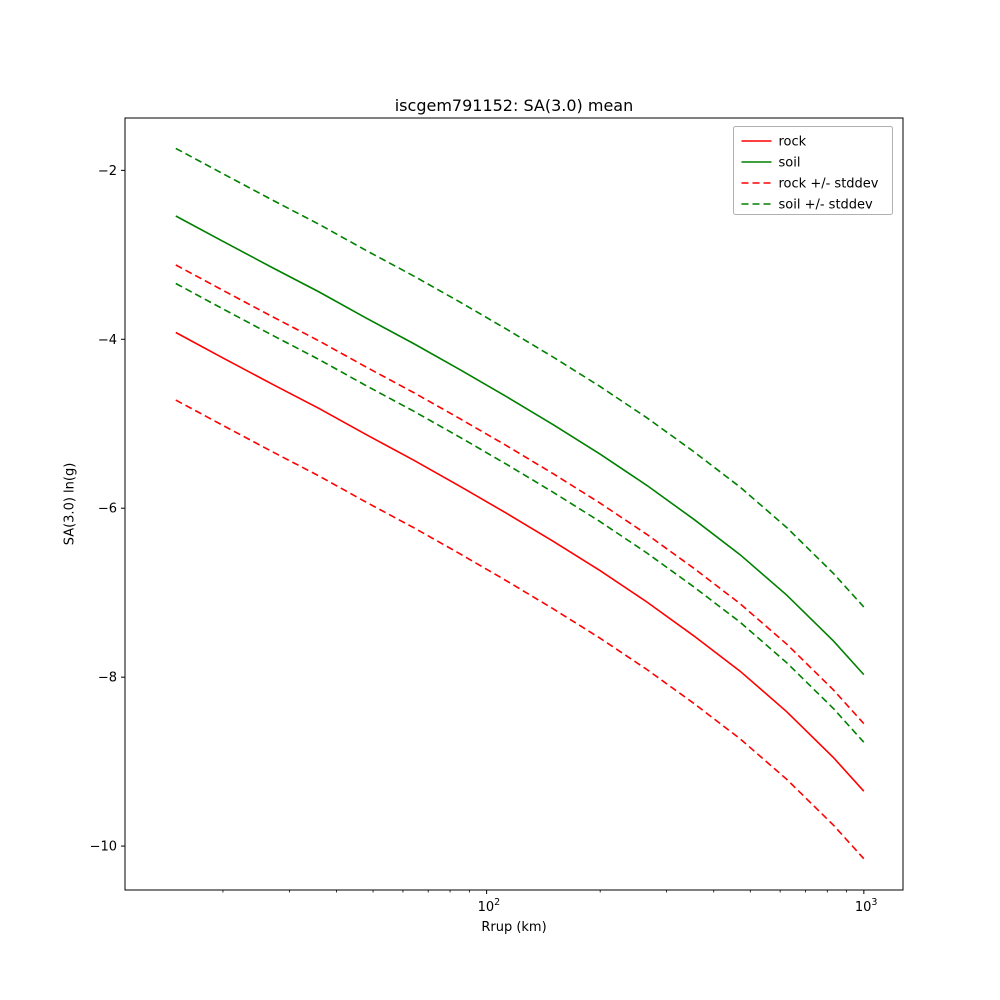  What do you see at coordinates (866, 906) in the screenshot?
I see `x-tick-label: 10³` at bounding box center [866, 906].